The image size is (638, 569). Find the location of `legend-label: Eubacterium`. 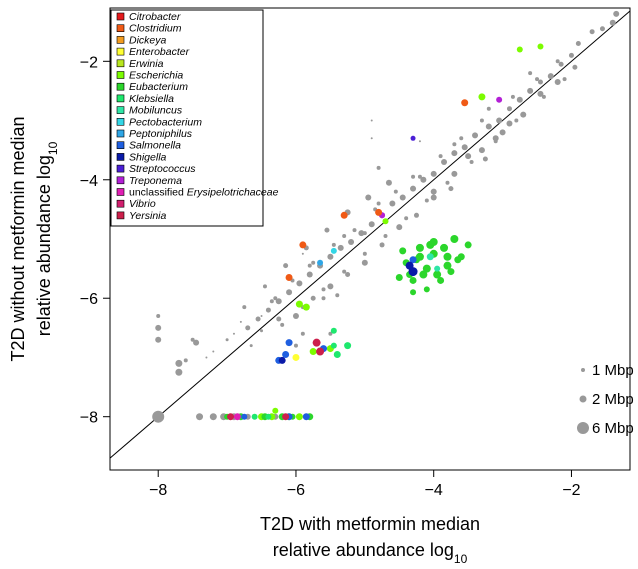

legend-label: Eubacterium is located at coordinates (158, 87).